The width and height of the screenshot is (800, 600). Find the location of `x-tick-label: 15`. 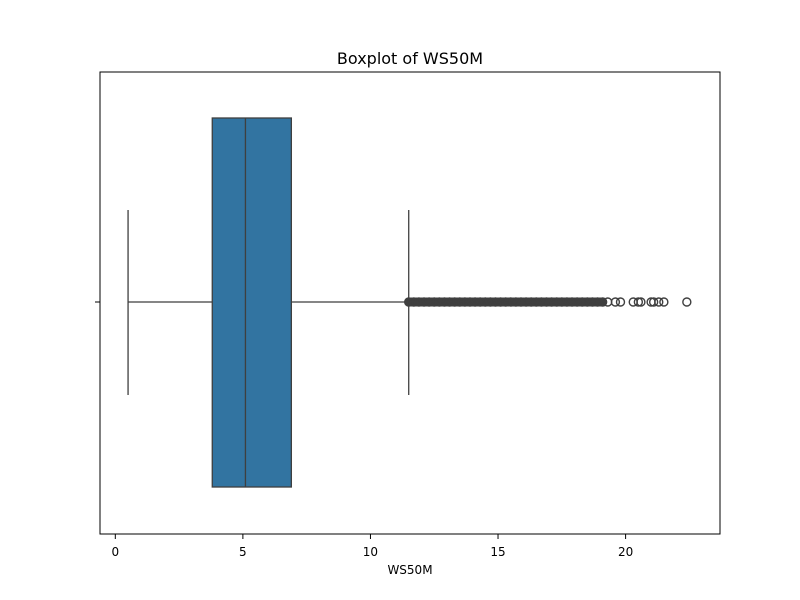

x-tick-label: 15 is located at coordinates (497, 552).